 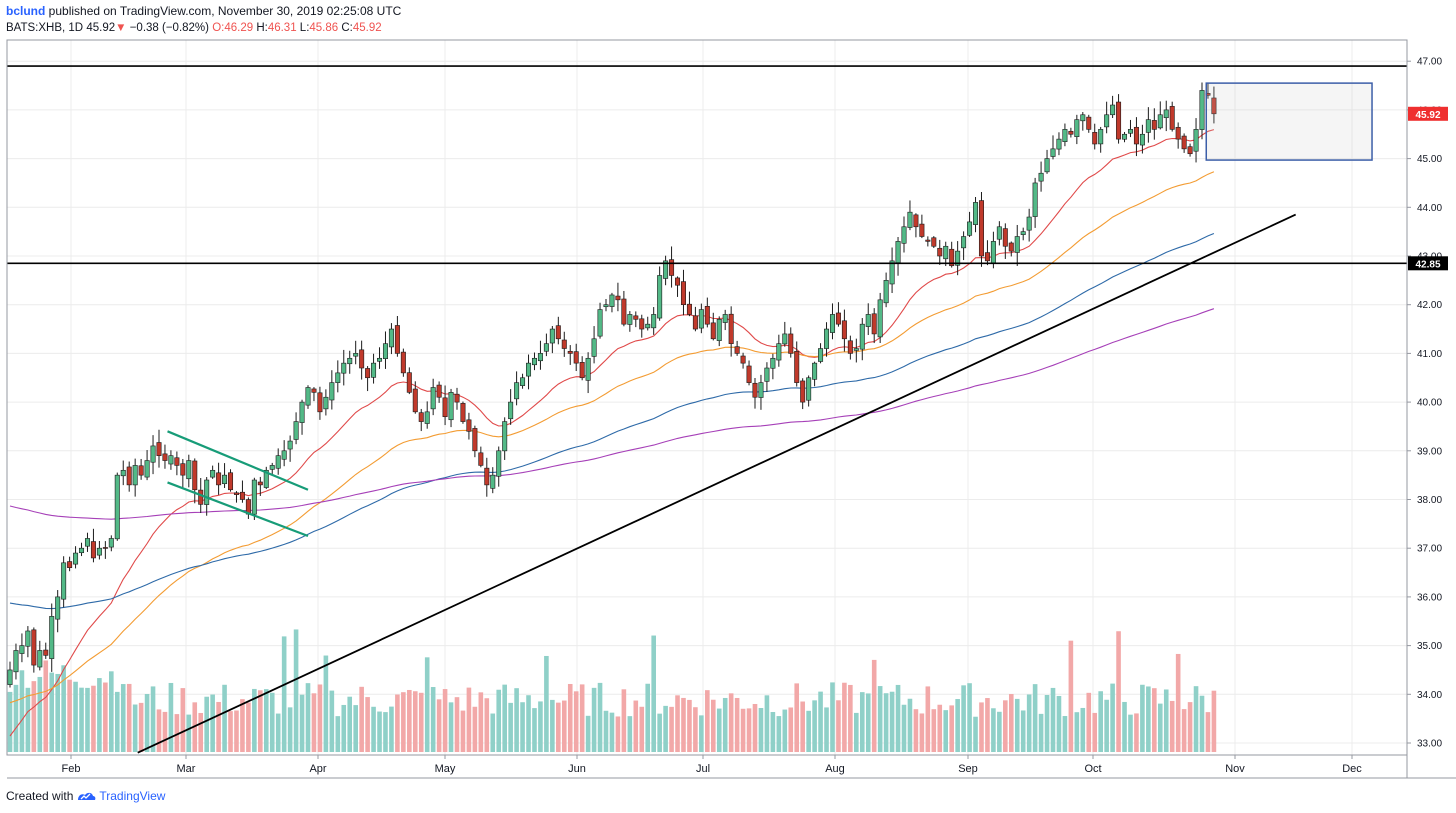 What do you see at coordinates (26, 11) in the screenshot?
I see `author-name: bclund` at bounding box center [26, 11].